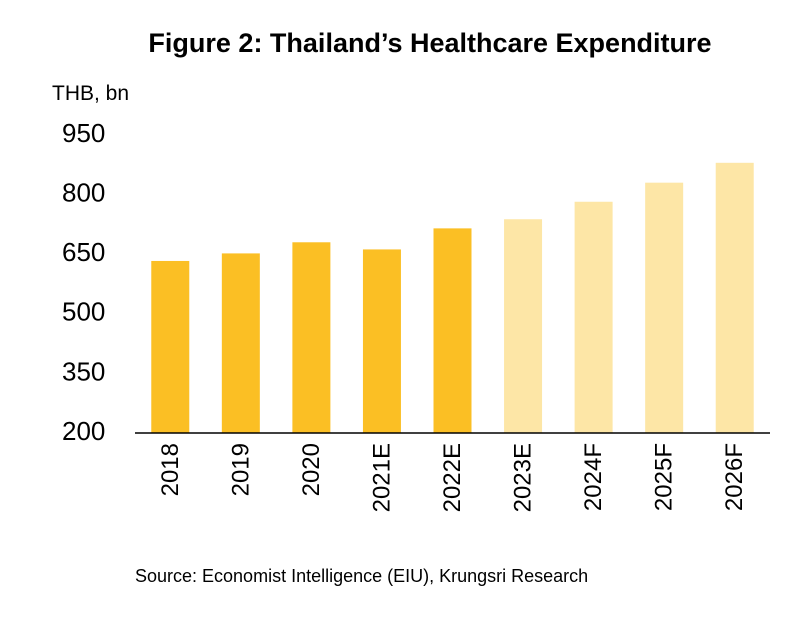  I want to click on x-tick-label: 2019, so click(240, 469).